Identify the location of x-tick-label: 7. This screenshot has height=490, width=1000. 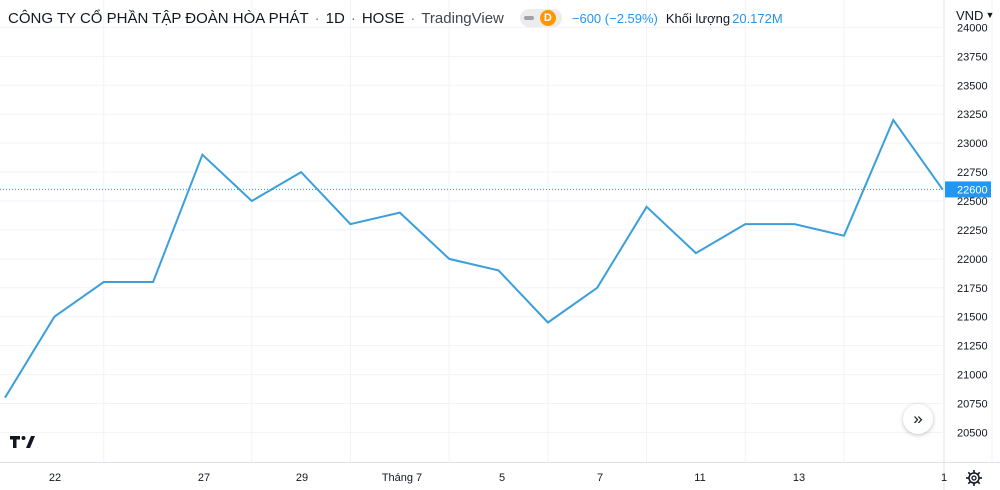
(600, 478).